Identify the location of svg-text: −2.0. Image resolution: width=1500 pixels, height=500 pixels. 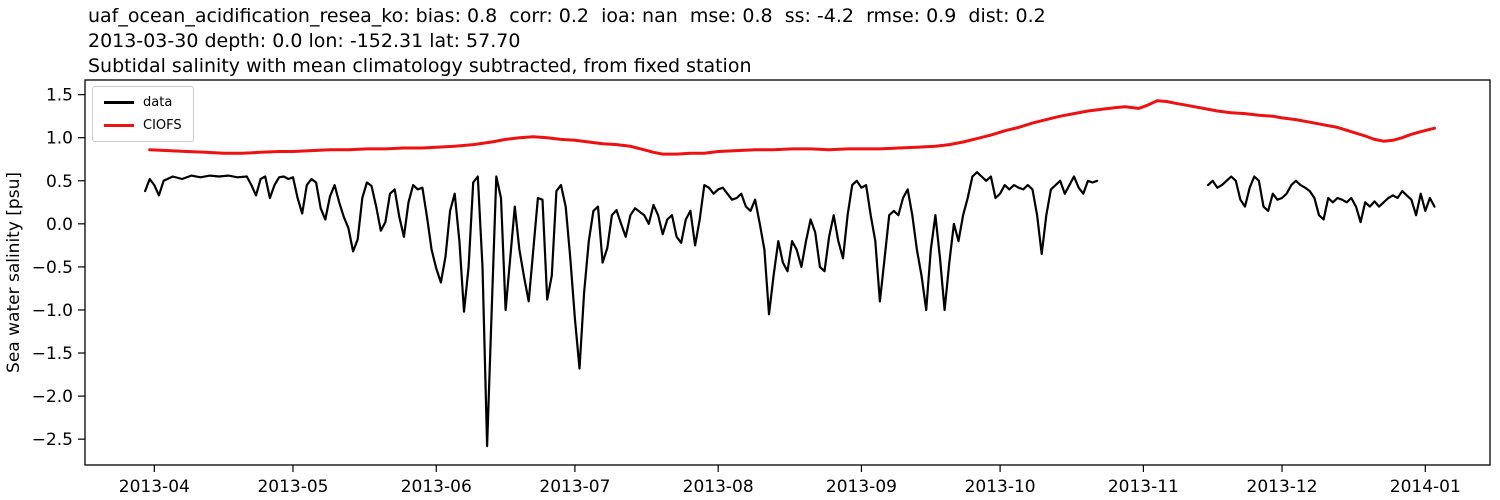
(52, 397).